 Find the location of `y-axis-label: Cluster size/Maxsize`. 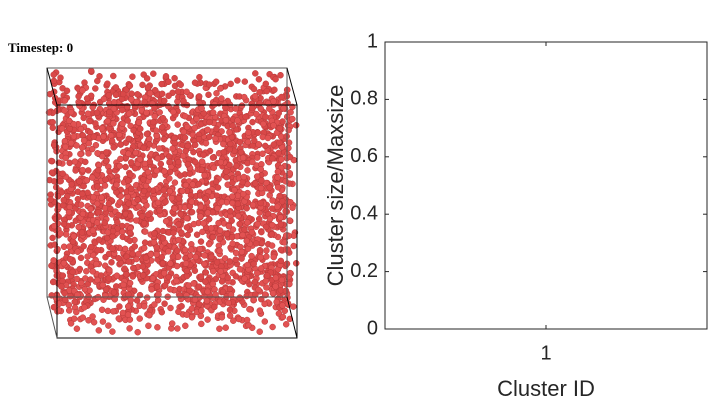

y-axis-label: Cluster size/Maxsize is located at coordinates (335, 186).